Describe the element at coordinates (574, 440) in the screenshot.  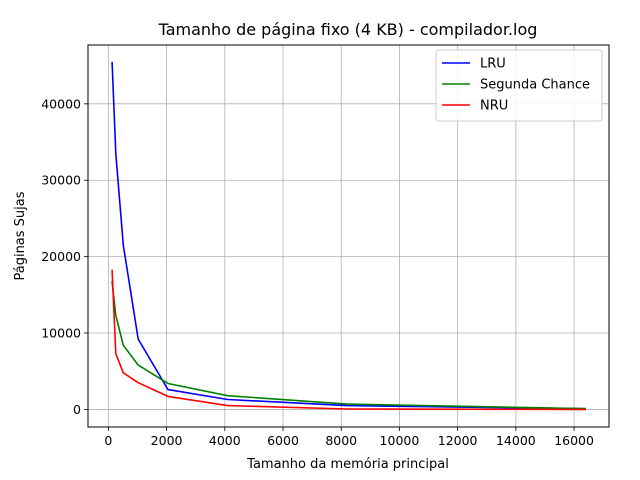
I see `x-tick-label: 16000` at that location.